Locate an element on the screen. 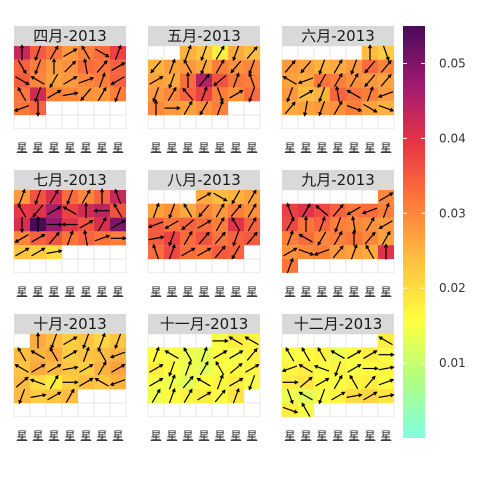 The height and width of the screenshot is (486, 488). colorbar is located at coordinates (414, 232).